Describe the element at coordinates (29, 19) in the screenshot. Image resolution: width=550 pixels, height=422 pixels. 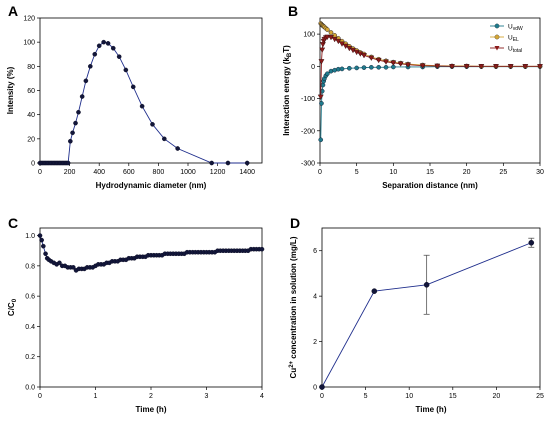
I see `y-tick-label: 120` at that location.